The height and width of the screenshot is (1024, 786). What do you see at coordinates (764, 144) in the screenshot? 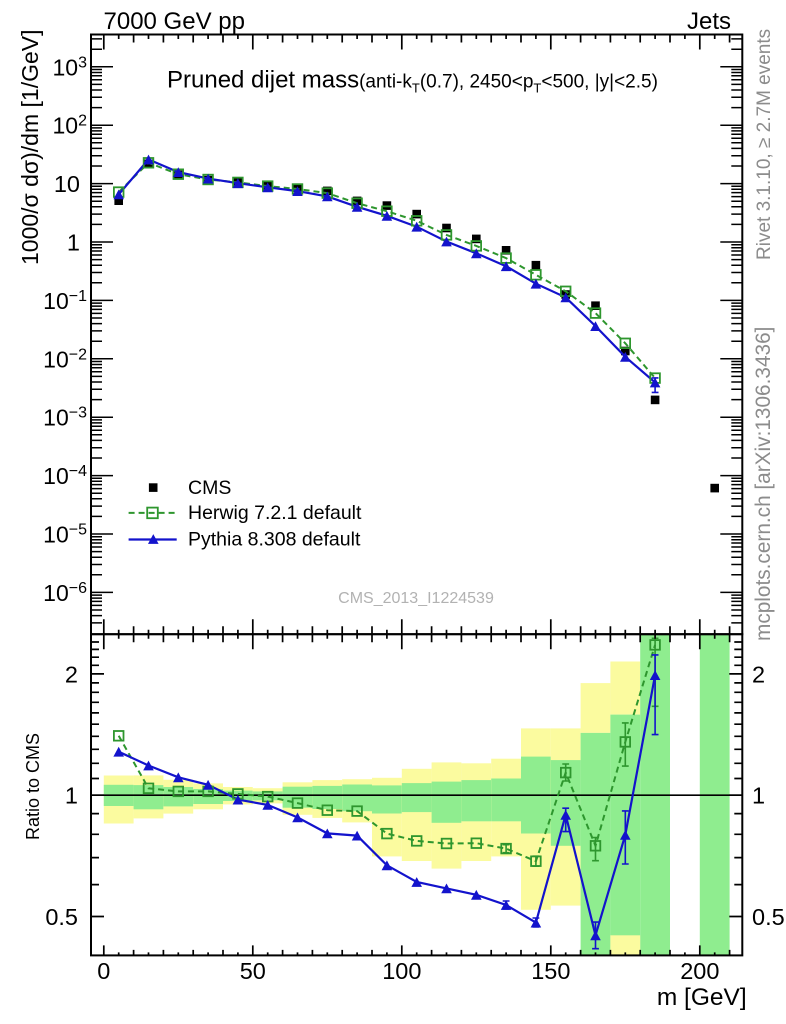
I see `svg-text: Rivet 3.1.10, ≥ 2.7M events` at bounding box center [764, 144].